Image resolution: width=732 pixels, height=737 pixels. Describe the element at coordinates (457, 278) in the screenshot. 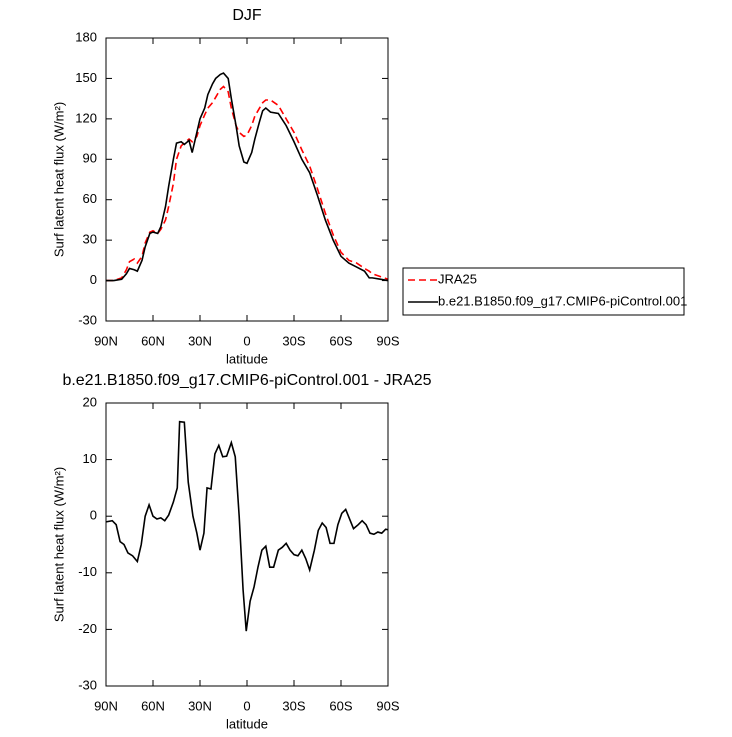

I see `legend-label: JRA25` at that location.